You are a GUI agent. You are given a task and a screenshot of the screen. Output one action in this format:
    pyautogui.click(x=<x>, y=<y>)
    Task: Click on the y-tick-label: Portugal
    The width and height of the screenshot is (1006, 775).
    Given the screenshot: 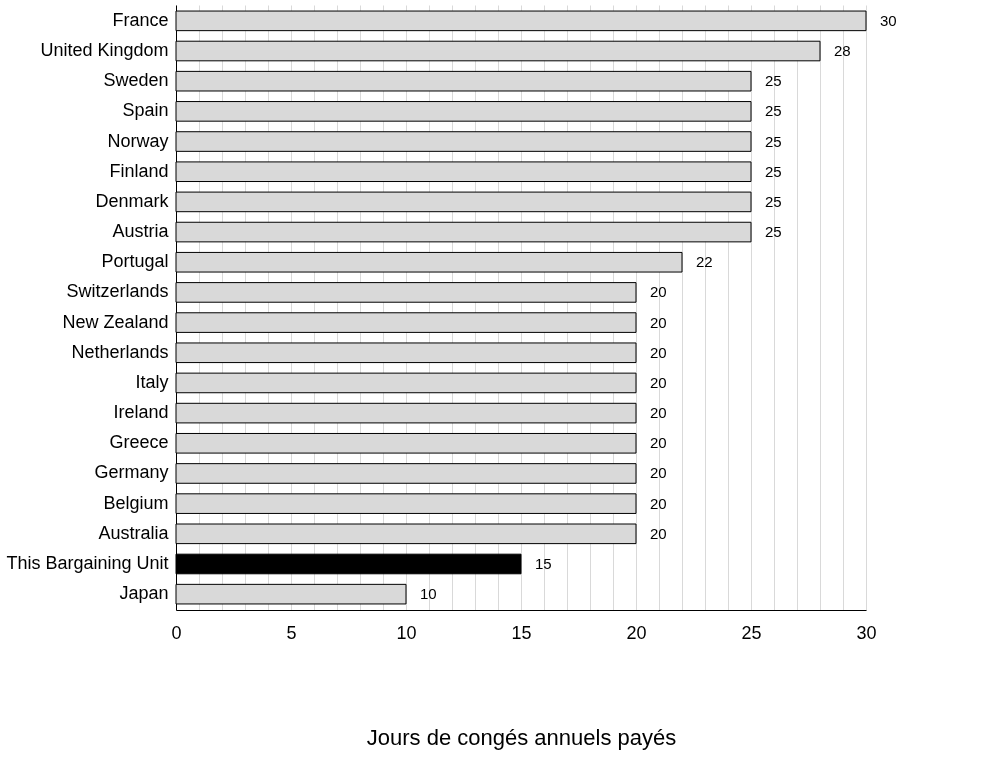 What is the action you would take?
    pyautogui.click(x=135, y=261)
    